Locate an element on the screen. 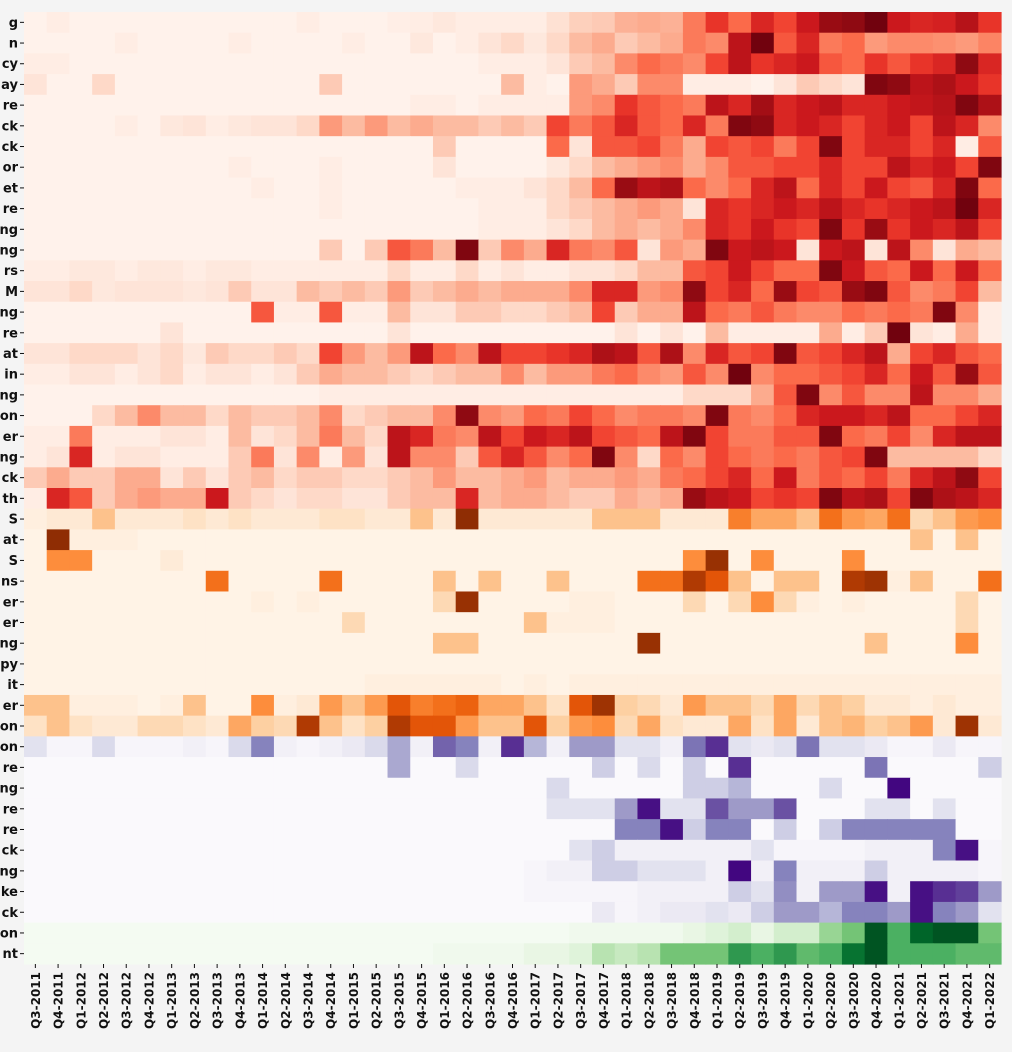 The image size is (1012, 1052). x-tick-label: Q2-2016 is located at coordinates (468, 1000).